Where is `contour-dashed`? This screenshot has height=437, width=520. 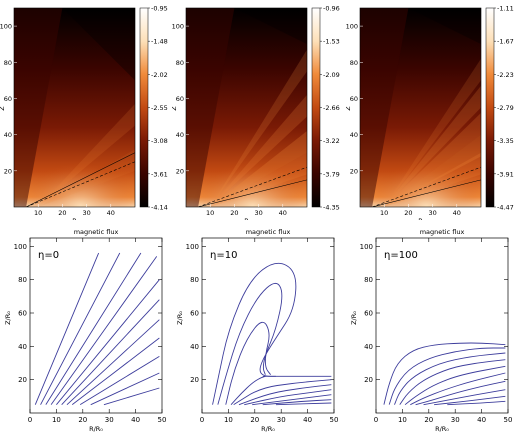
contour-dashed is located at coordinates (252, 186).